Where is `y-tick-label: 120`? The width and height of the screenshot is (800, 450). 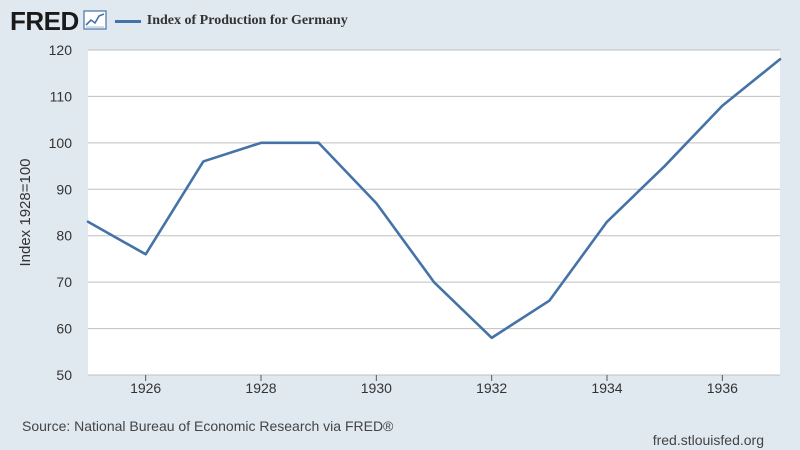
y-tick-label: 120 is located at coordinates (61, 50).